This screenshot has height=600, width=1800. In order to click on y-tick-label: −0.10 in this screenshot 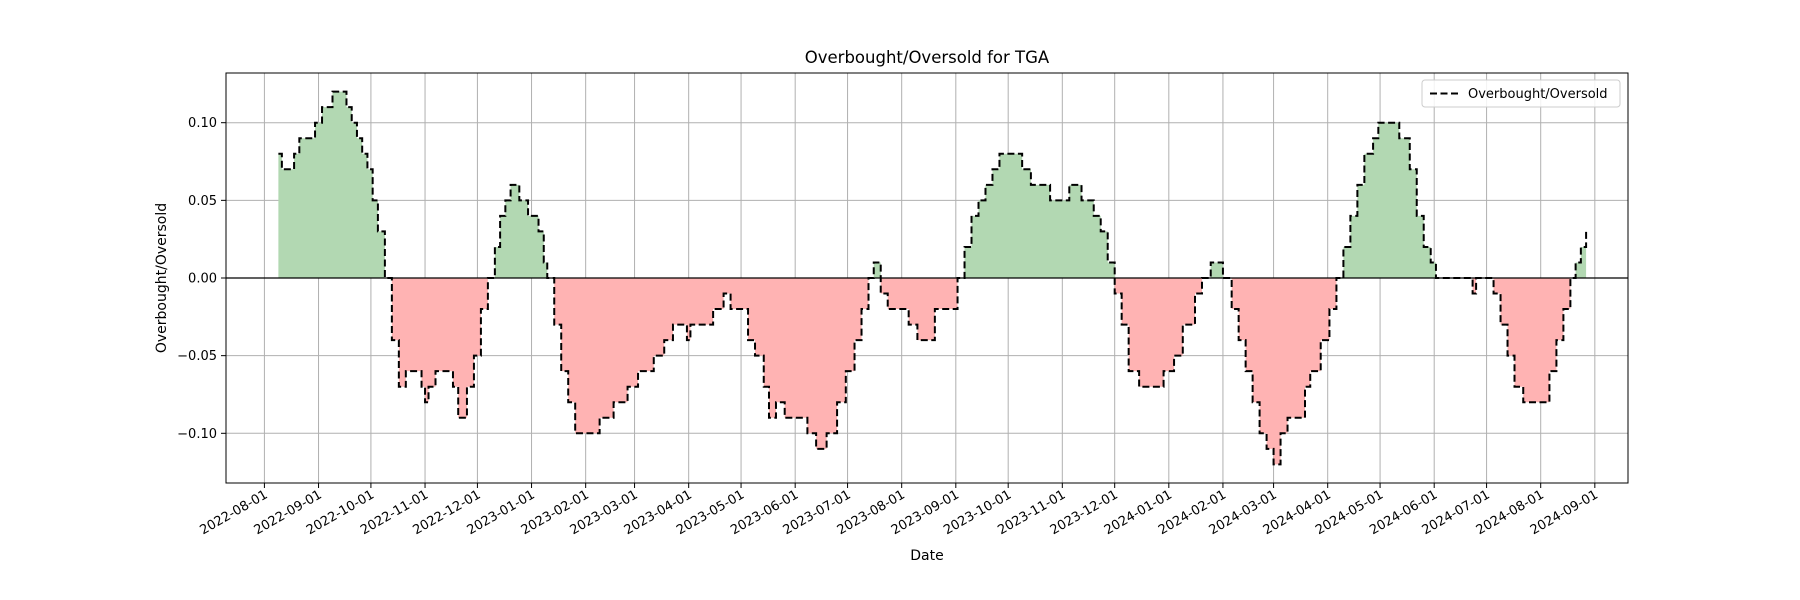, I will do `click(197, 434)`.